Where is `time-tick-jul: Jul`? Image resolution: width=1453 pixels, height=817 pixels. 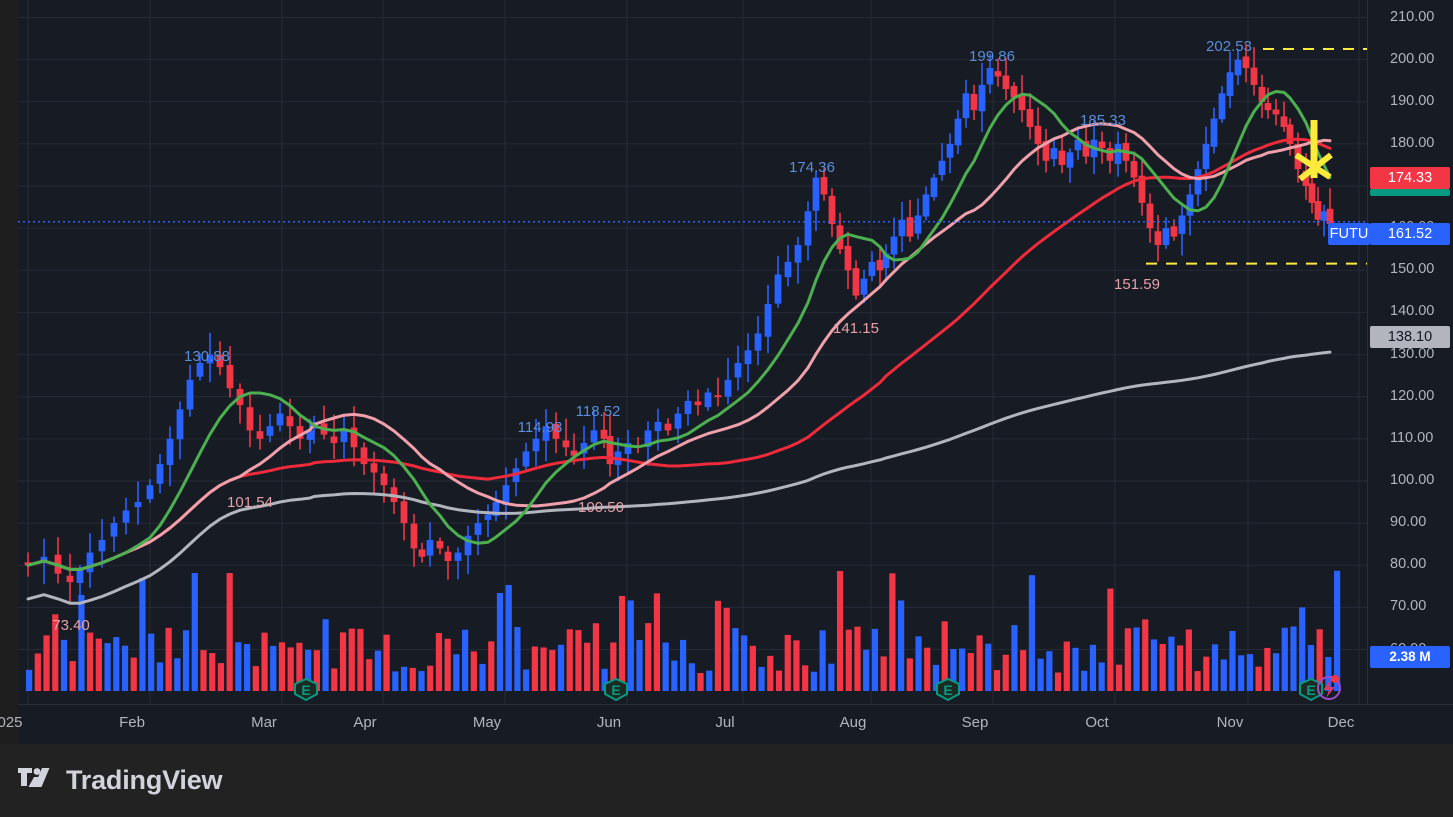
time-tick-jul: Jul is located at coordinates (725, 722).